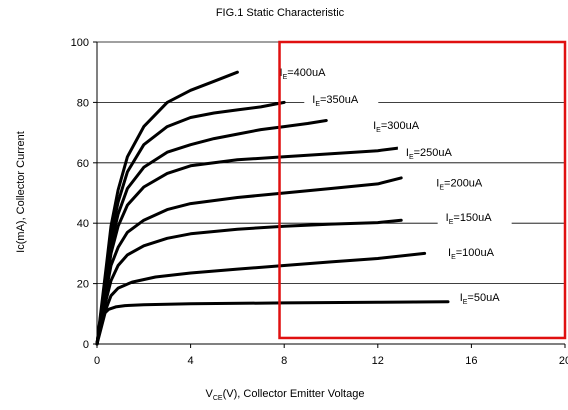  Describe the element at coordinates (303, 74) in the screenshot. I see `series-label: IE=400uA` at that location.